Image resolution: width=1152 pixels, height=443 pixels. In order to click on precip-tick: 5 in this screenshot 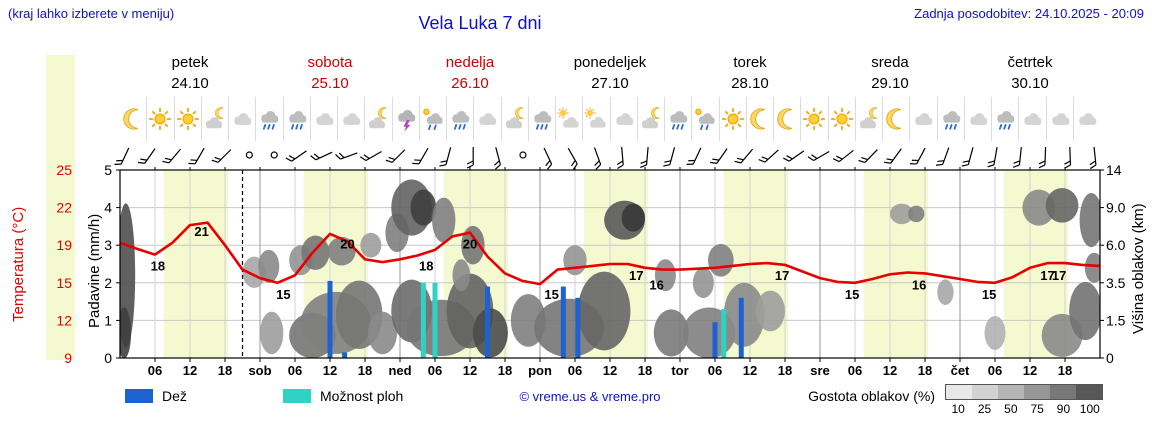, I will do `click(108, 170)`.